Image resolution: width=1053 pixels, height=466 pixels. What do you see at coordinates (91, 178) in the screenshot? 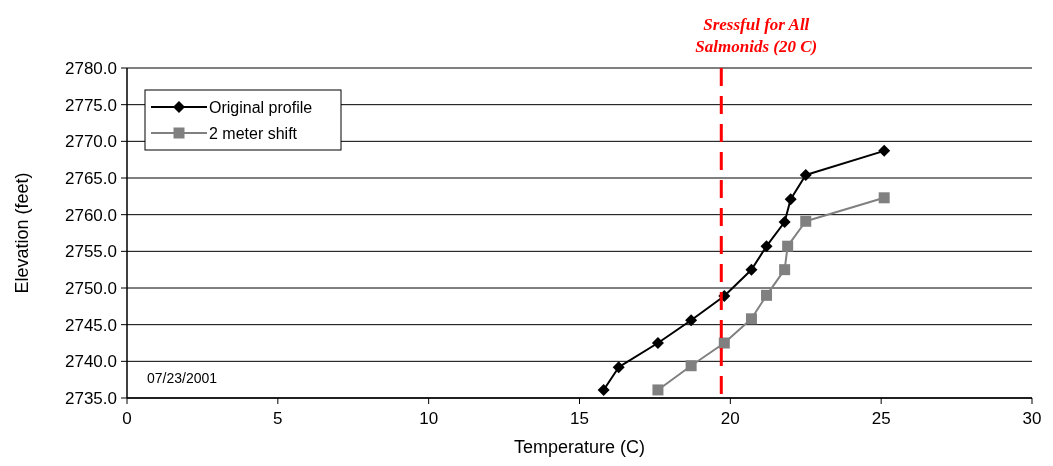
I see `y-tick-label: 2765.0` at bounding box center [91, 178].